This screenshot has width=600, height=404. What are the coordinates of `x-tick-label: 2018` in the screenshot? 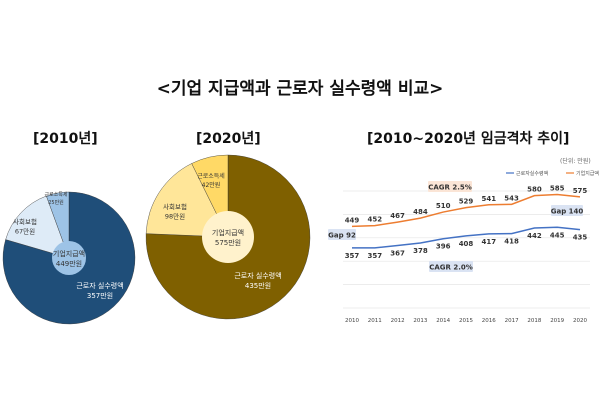 It's located at (534, 321).